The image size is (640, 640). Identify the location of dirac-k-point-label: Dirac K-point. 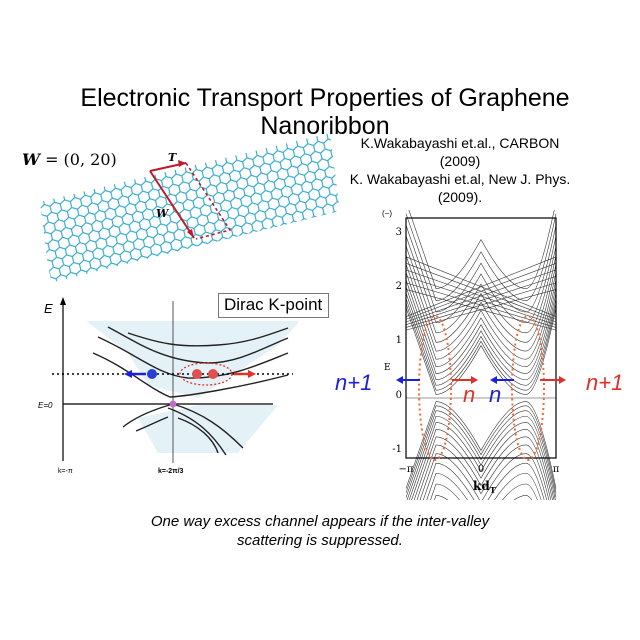
(274, 305).